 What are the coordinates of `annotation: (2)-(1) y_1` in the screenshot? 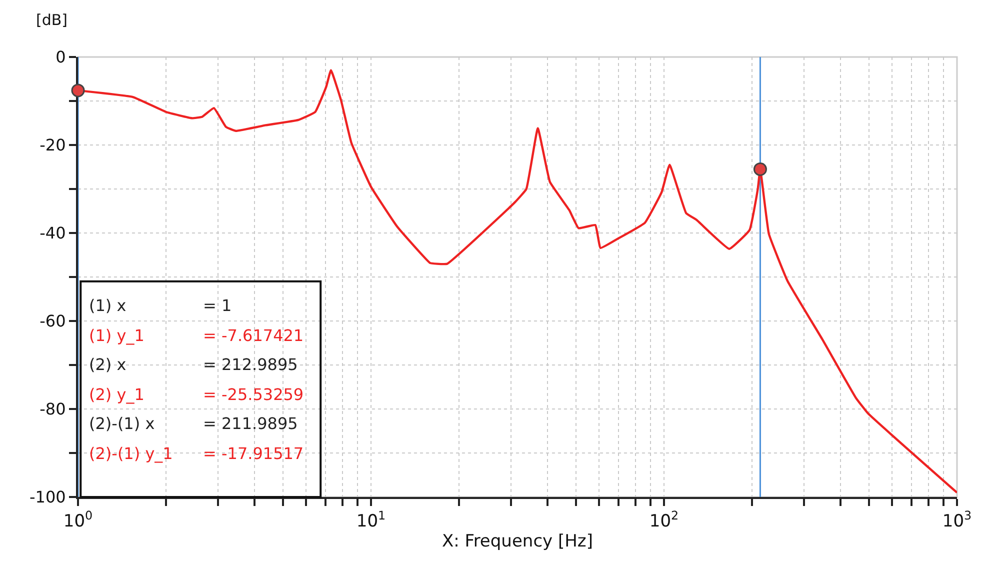 It's located at (131, 453).